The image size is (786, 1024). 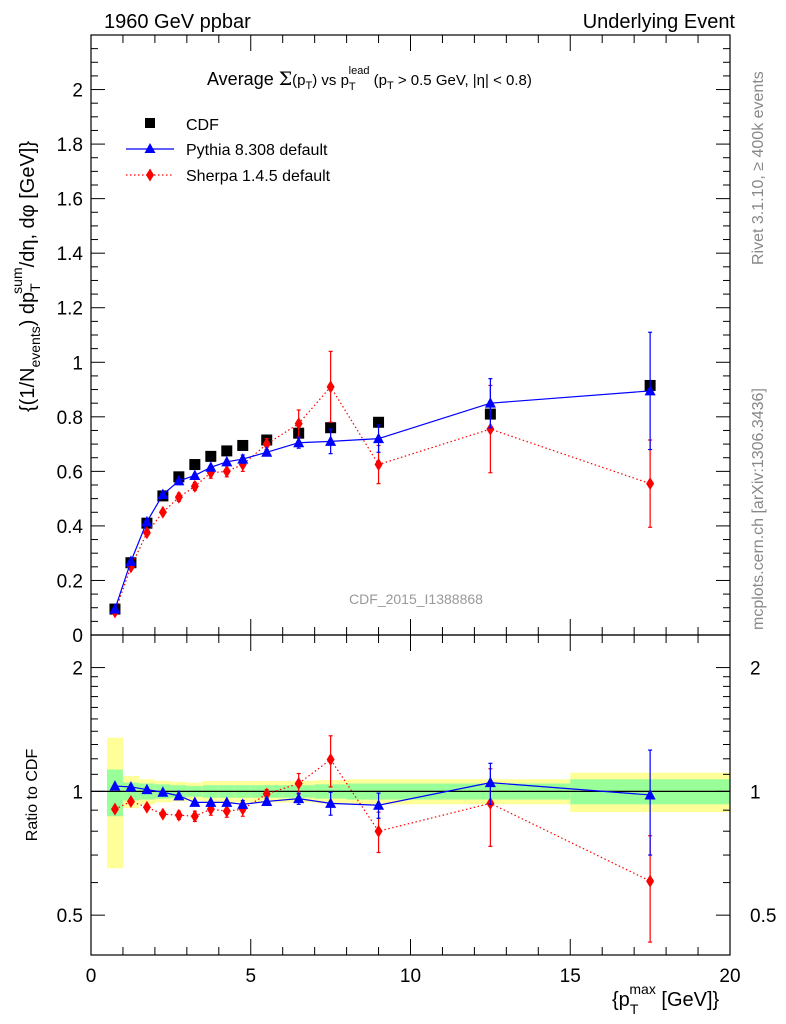 What do you see at coordinates (758, 168) in the screenshot?
I see `rivet-label: Rivet 3.1.10, ≥ 400k events` at bounding box center [758, 168].